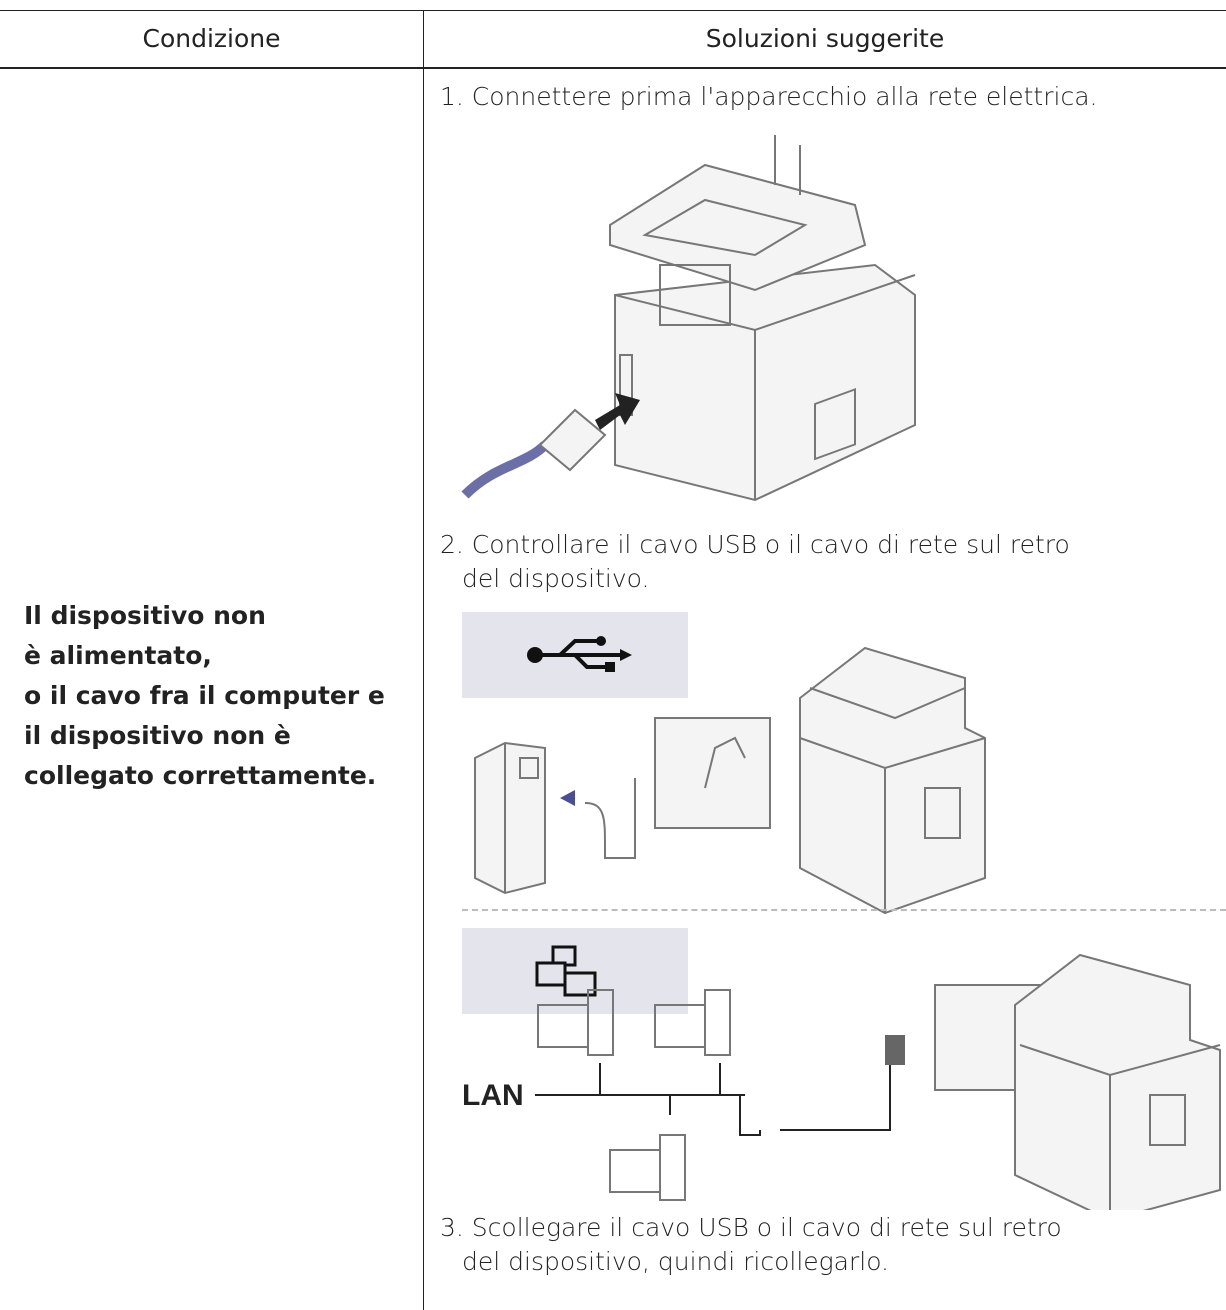 This screenshot has height=1310, width=1226. What do you see at coordinates (211, 38) in the screenshot?
I see `header-cell: Condizione` at bounding box center [211, 38].